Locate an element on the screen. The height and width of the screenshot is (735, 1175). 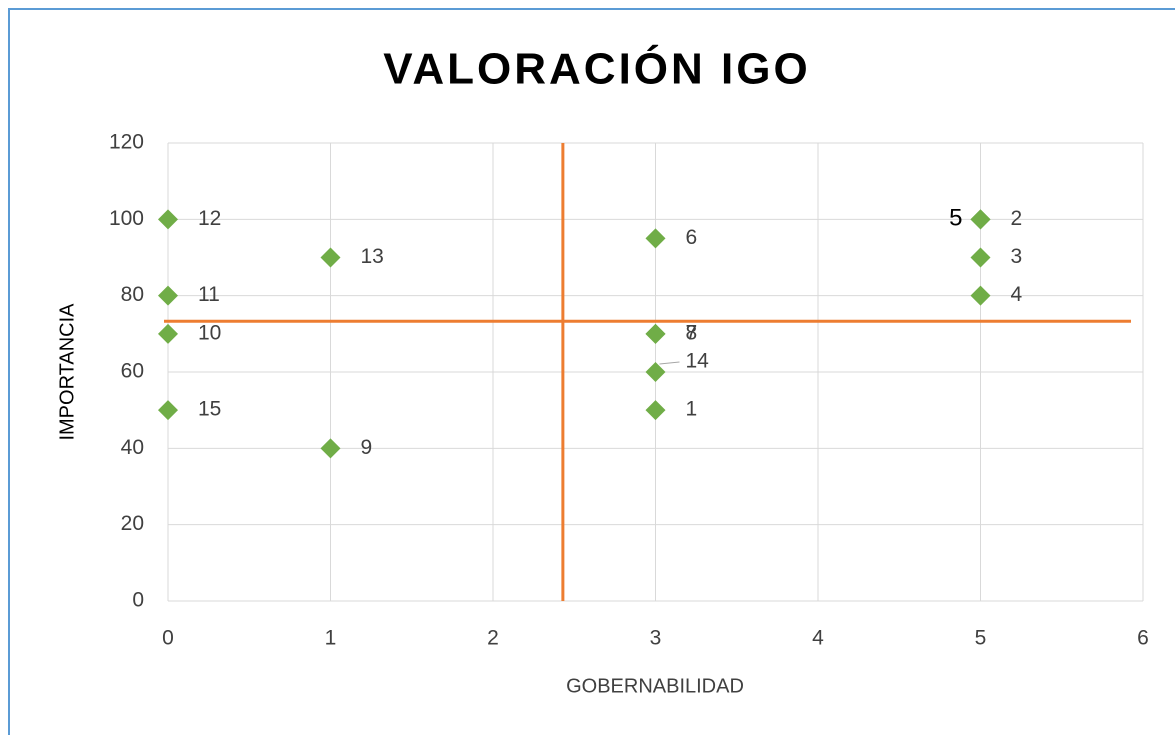
point-label: 2 is located at coordinates (1017, 218).